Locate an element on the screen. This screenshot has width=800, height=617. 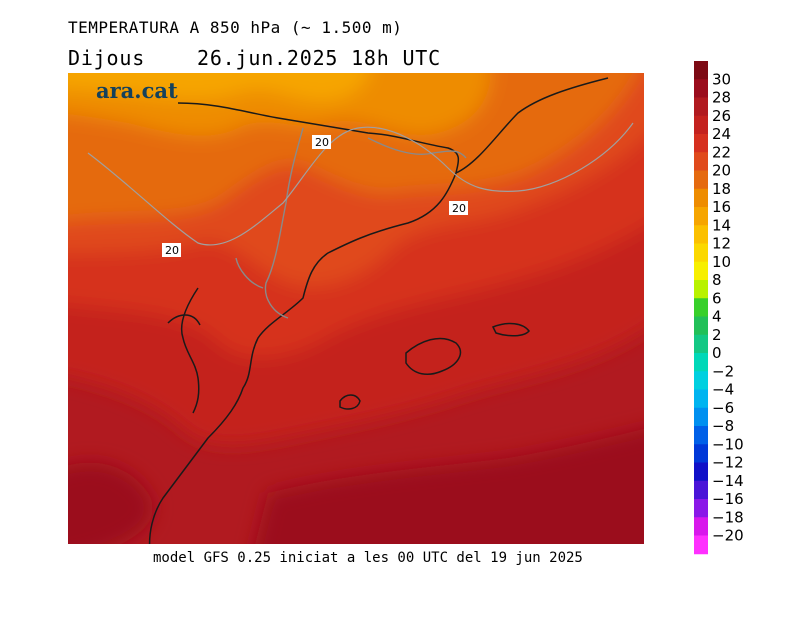
legend-tick-label: −14 is located at coordinates (728, 481).